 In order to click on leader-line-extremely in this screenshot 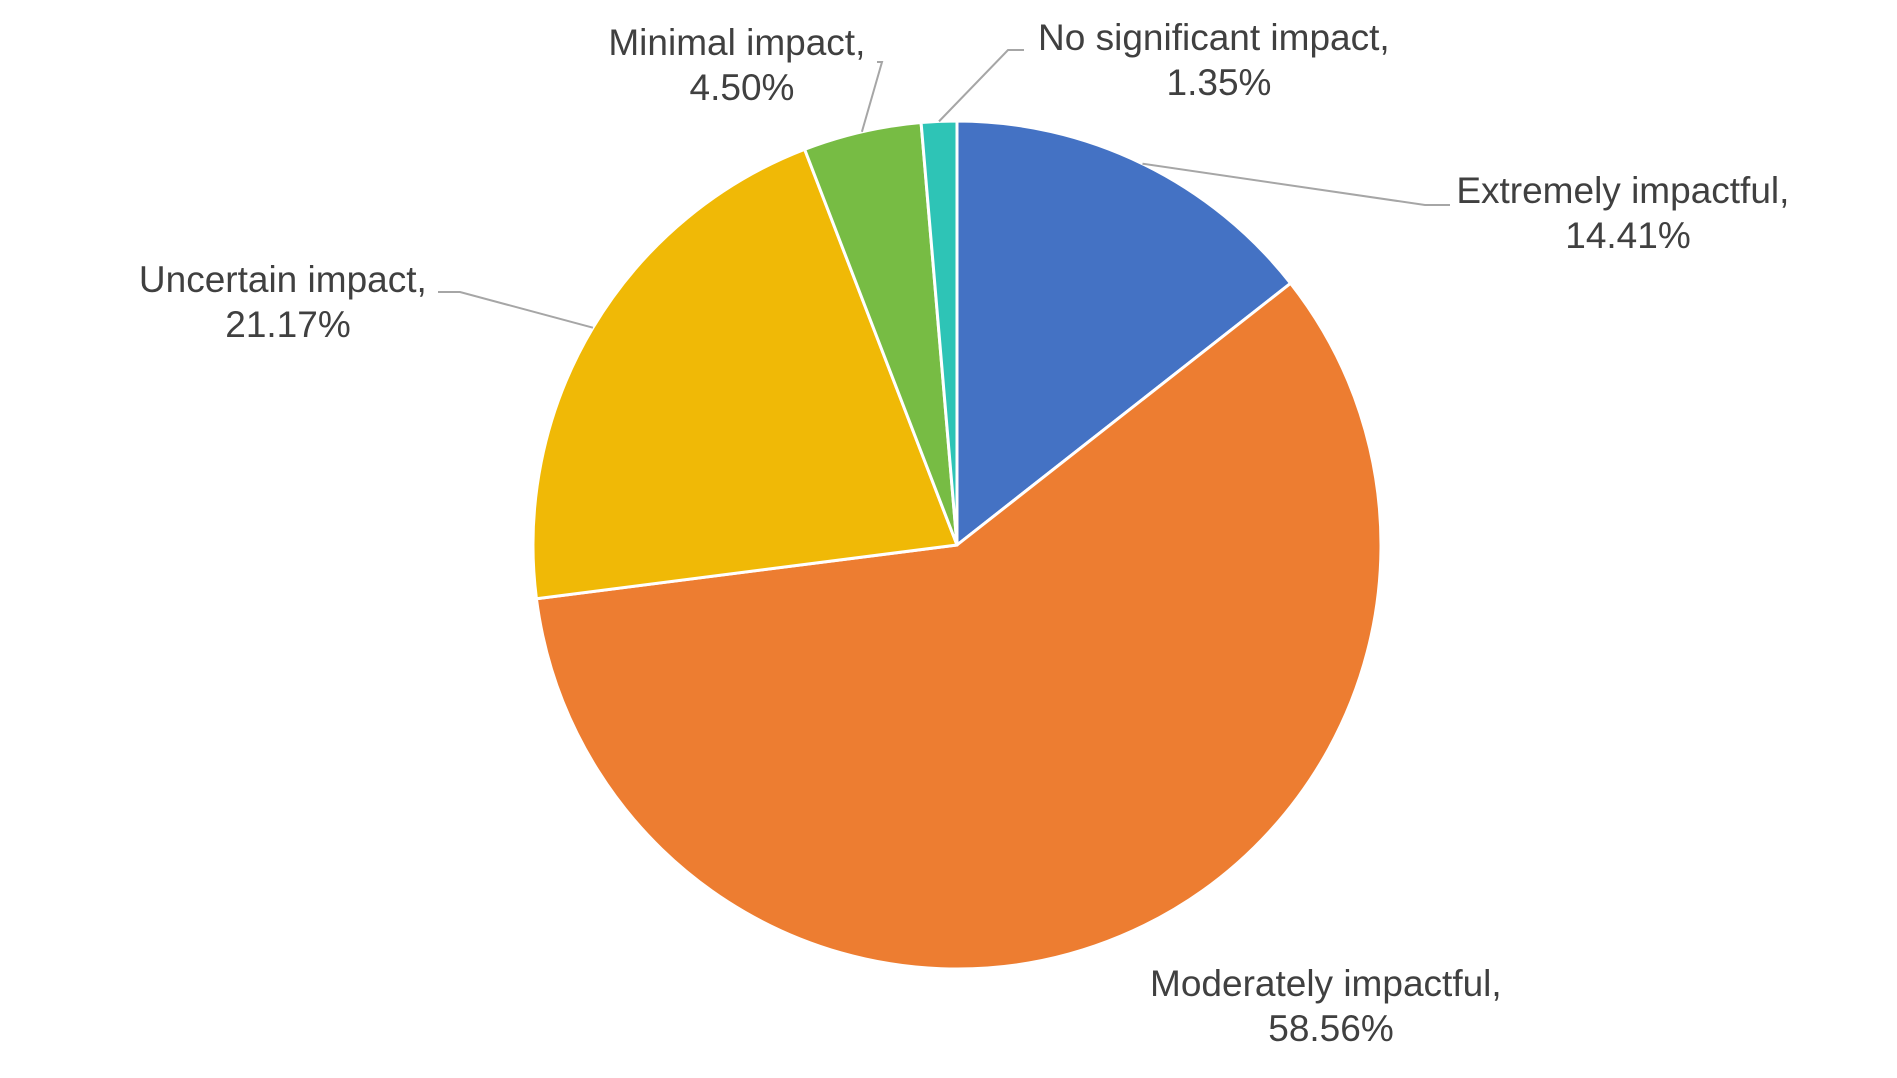, I will do `click(1296, 184)`.